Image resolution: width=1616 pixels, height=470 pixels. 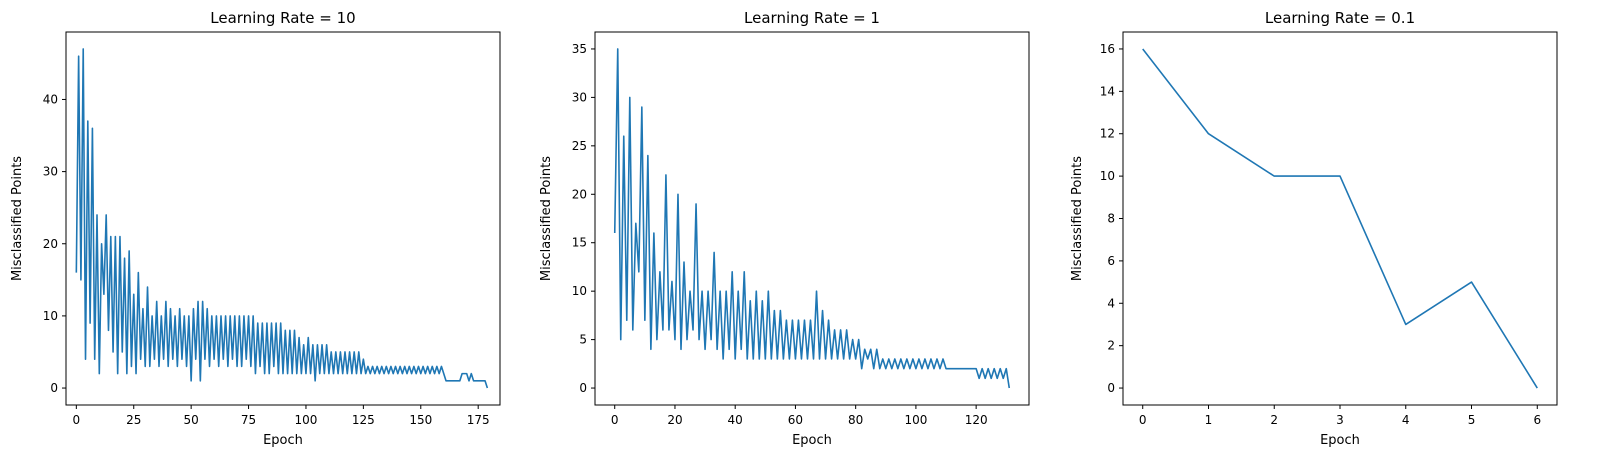 I want to click on x-tick-label: 2, so click(x=1274, y=420).